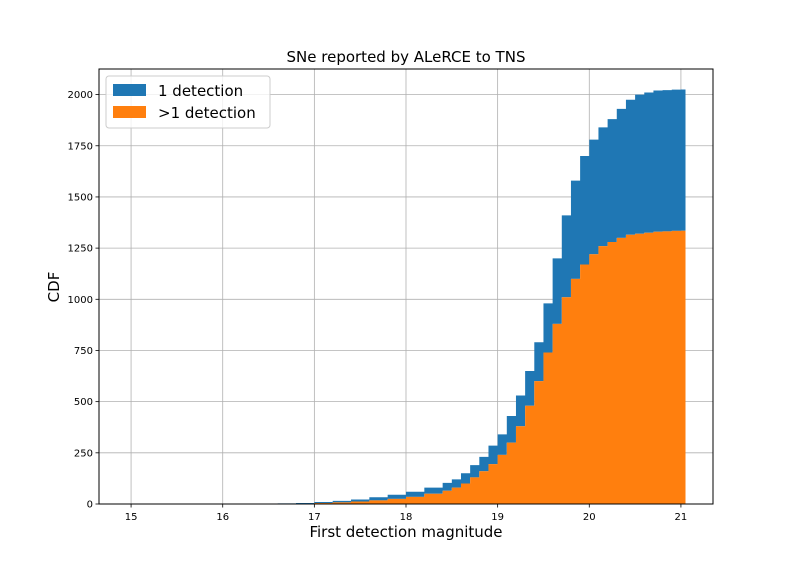 The height and width of the screenshot is (576, 792). What do you see at coordinates (131, 517) in the screenshot?
I see `x-tick-label: 15` at bounding box center [131, 517].